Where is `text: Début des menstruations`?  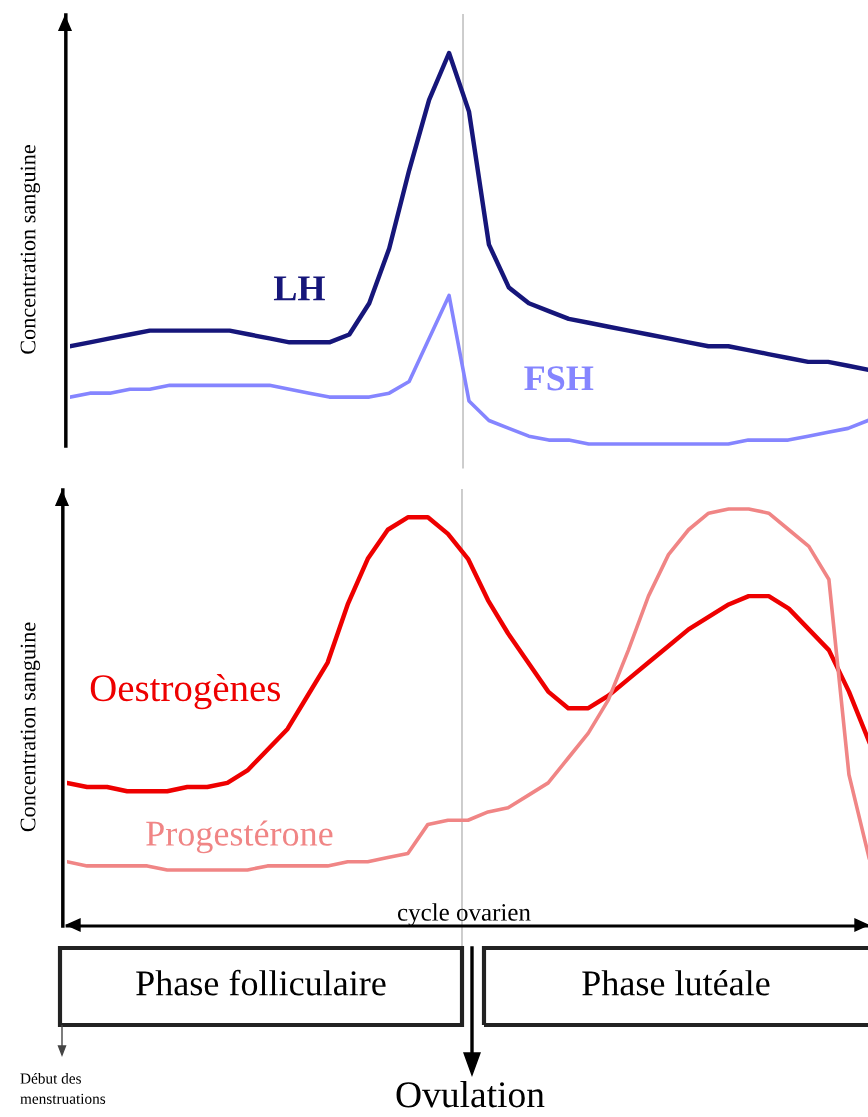 text: Début des menstruations is located at coordinates (63, 1088).